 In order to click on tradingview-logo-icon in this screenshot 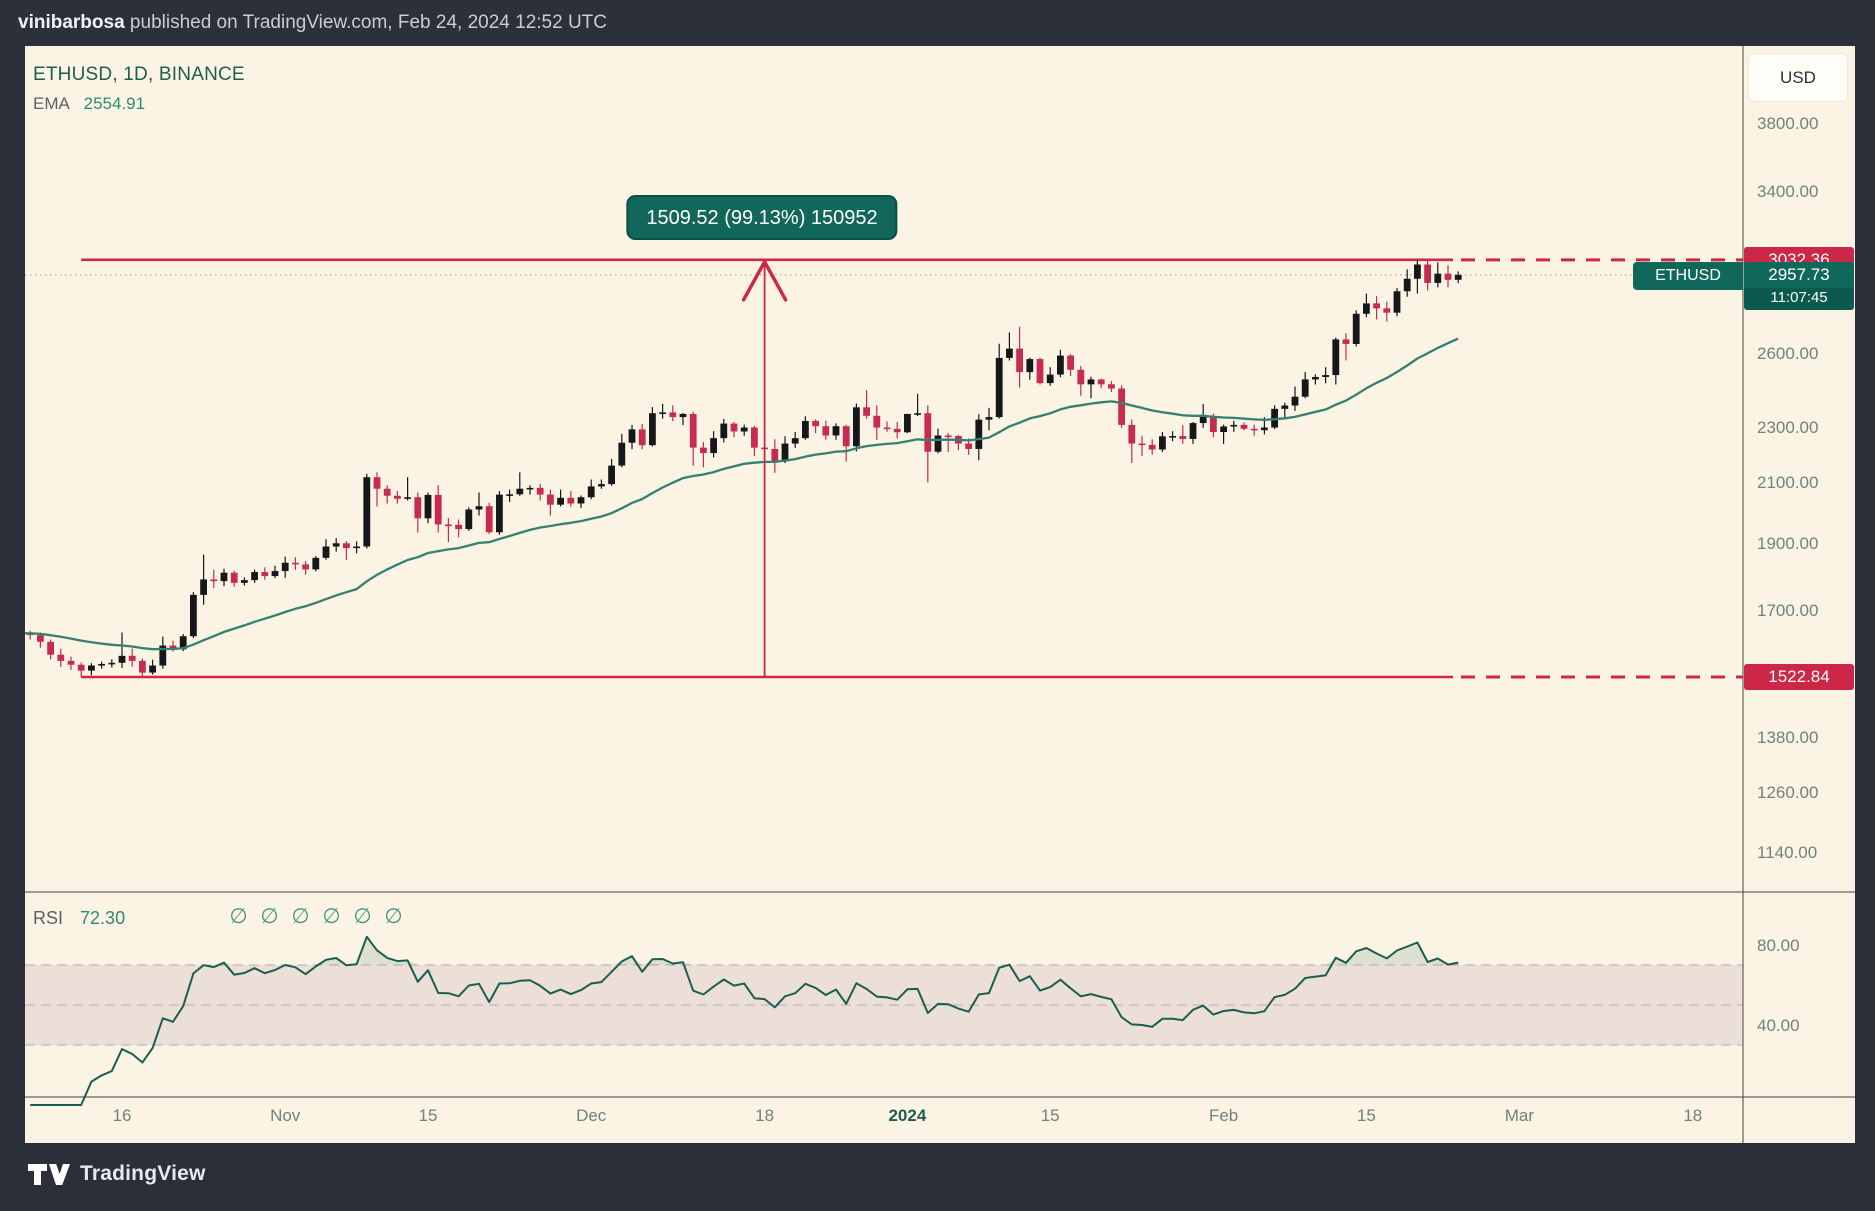, I will do `click(49, 1174)`.